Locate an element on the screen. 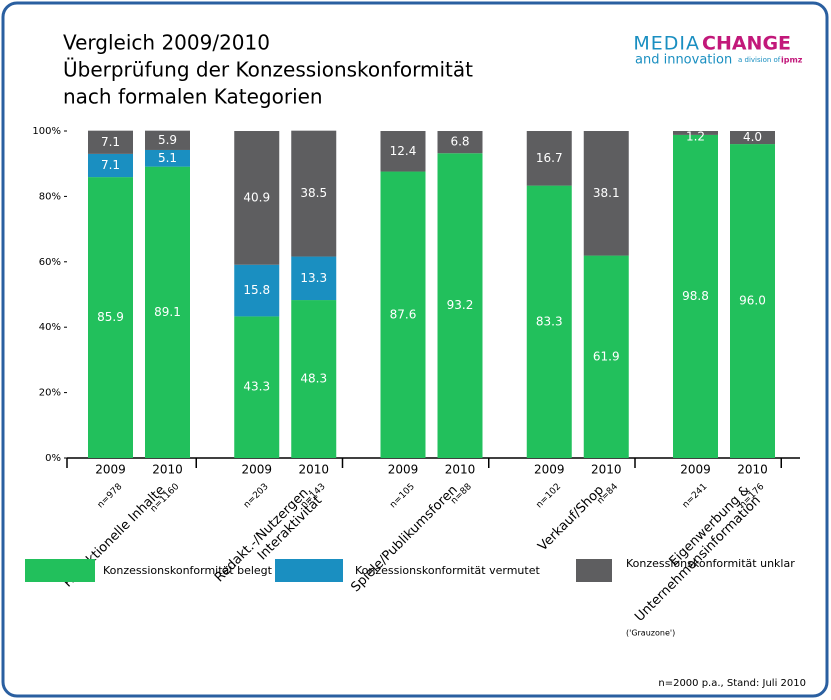 The width and height of the screenshot is (831, 700). data-label: 6.8 is located at coordinates (459, 142).